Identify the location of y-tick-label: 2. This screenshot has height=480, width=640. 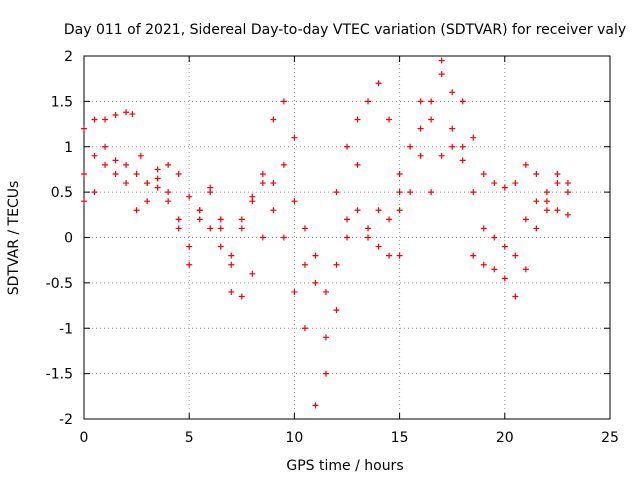
(68, 57).